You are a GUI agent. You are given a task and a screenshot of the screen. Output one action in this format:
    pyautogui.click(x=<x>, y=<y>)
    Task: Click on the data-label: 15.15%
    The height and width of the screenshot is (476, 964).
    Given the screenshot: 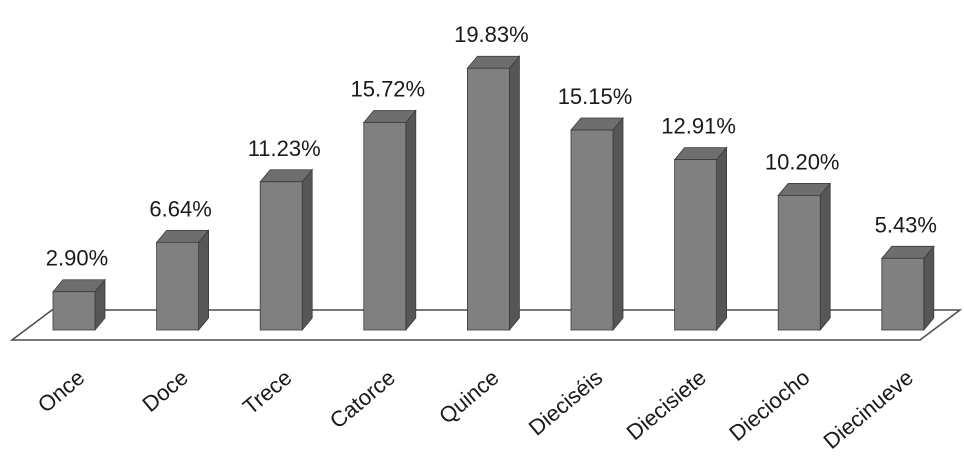 What is the action you would take?
    pyautogui.click(x=595, y=96)
    